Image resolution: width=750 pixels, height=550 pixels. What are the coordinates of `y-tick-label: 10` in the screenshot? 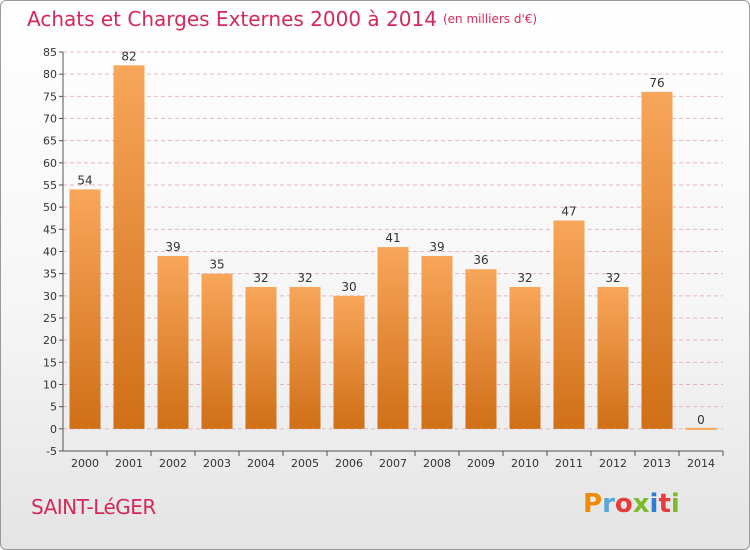 It's located at (50, 385).